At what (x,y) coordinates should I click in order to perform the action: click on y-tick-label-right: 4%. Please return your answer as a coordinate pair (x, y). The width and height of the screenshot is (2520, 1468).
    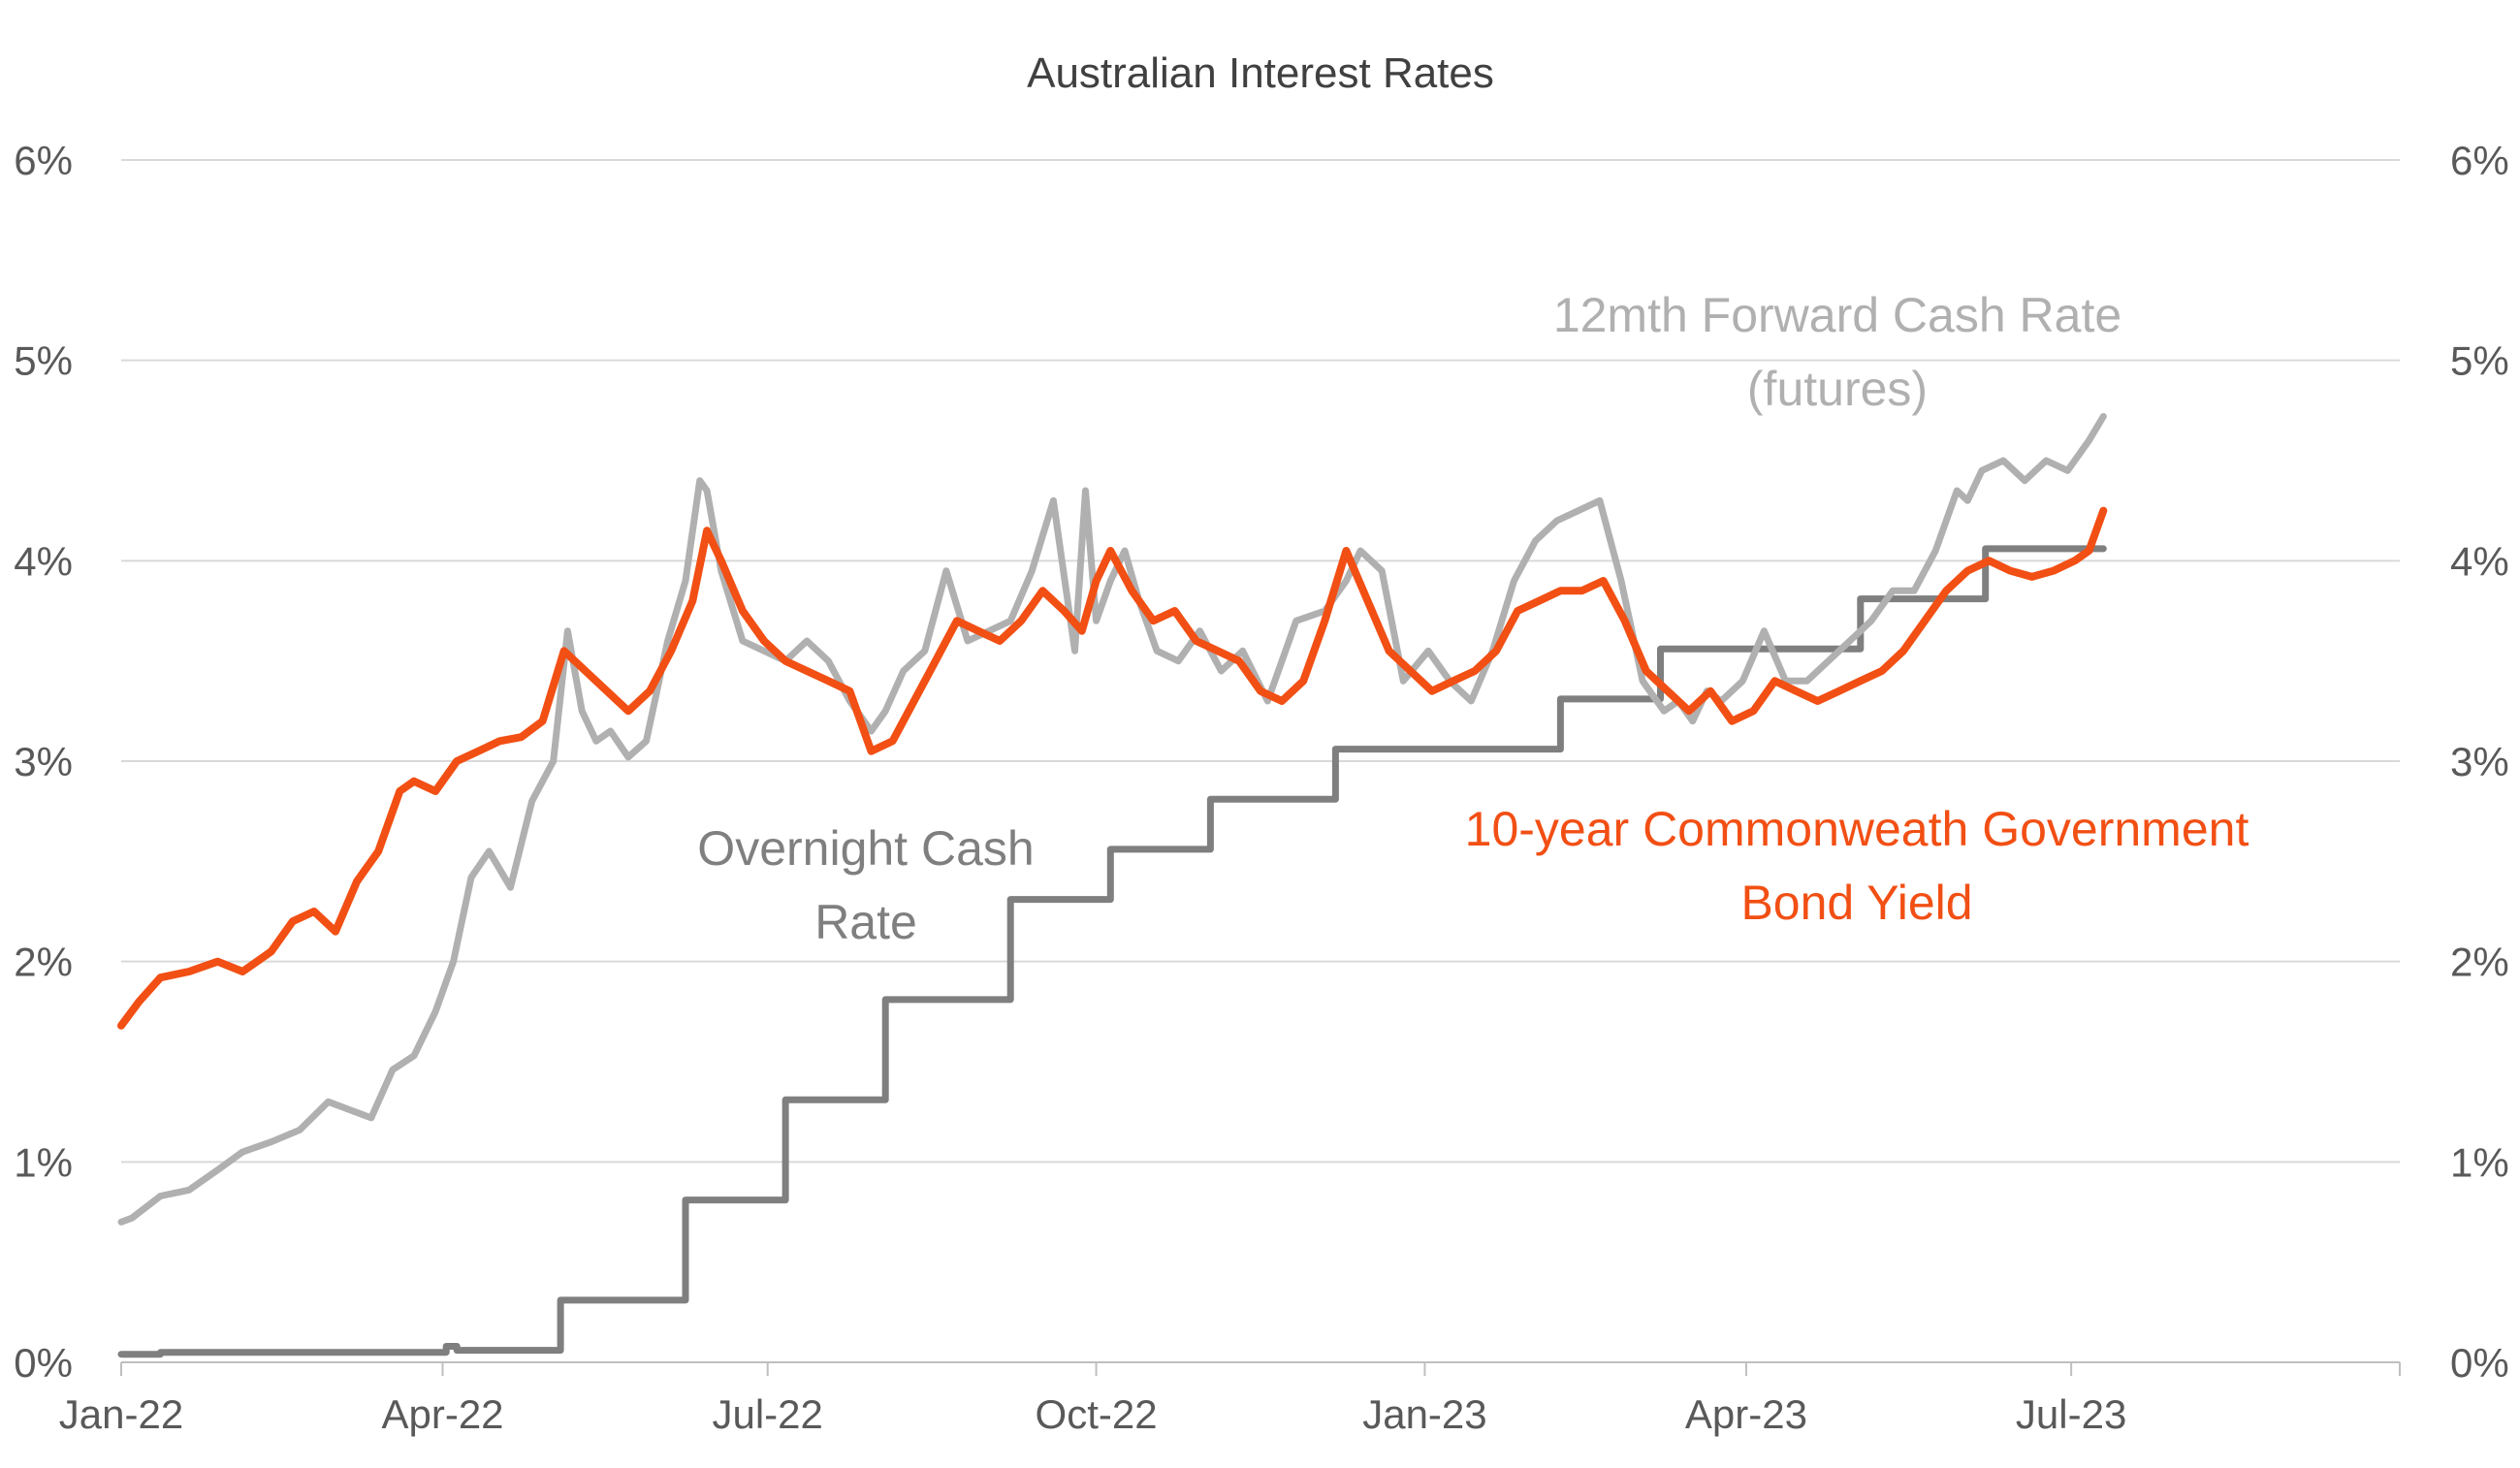
    Looking at the image, I should click on (2480, 561).